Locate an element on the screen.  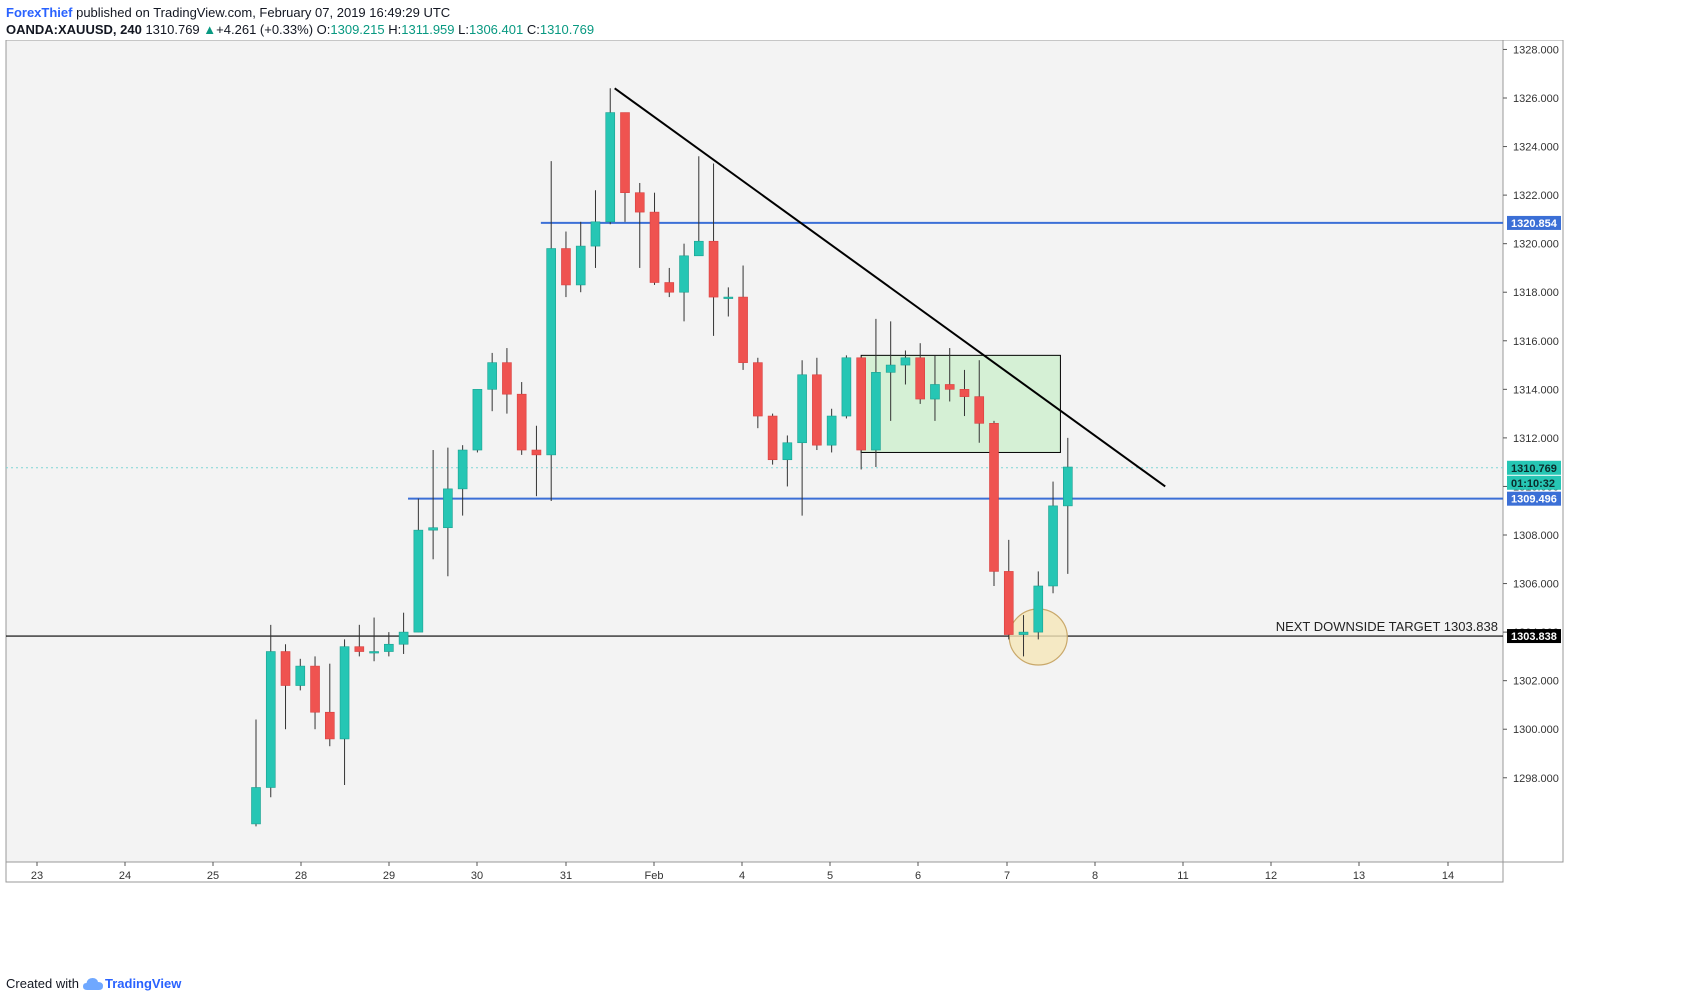
time-axis is located at coordinates (754, 872).